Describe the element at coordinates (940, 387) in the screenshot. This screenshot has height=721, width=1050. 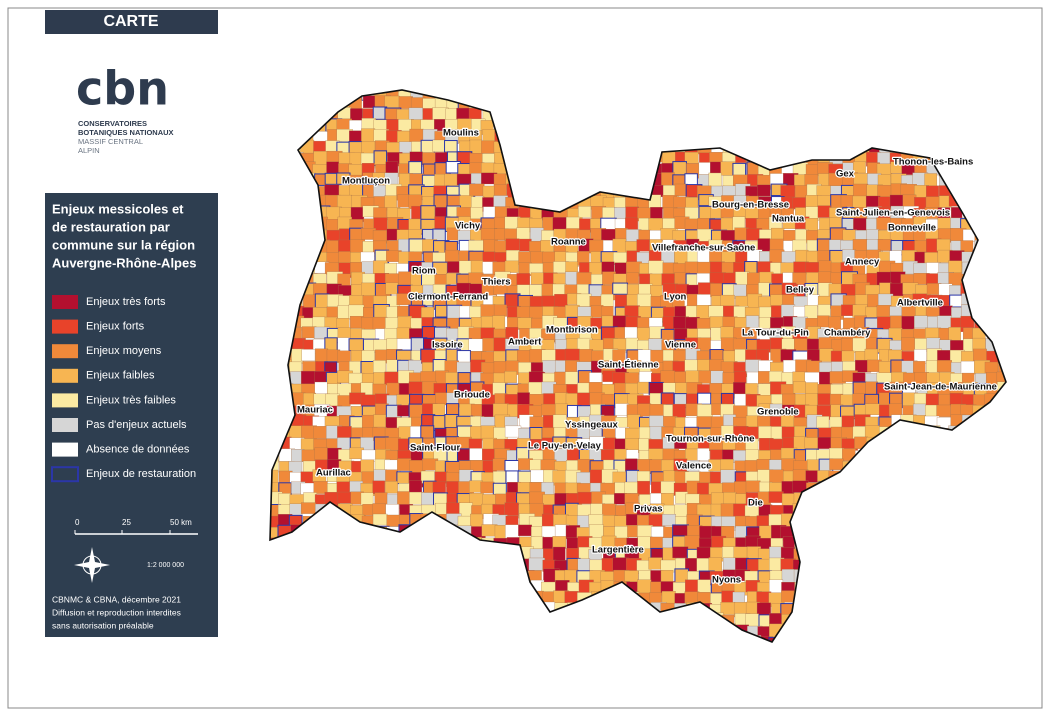
I see `city-label: Saint-Jean-de-Maurienne` at that location.